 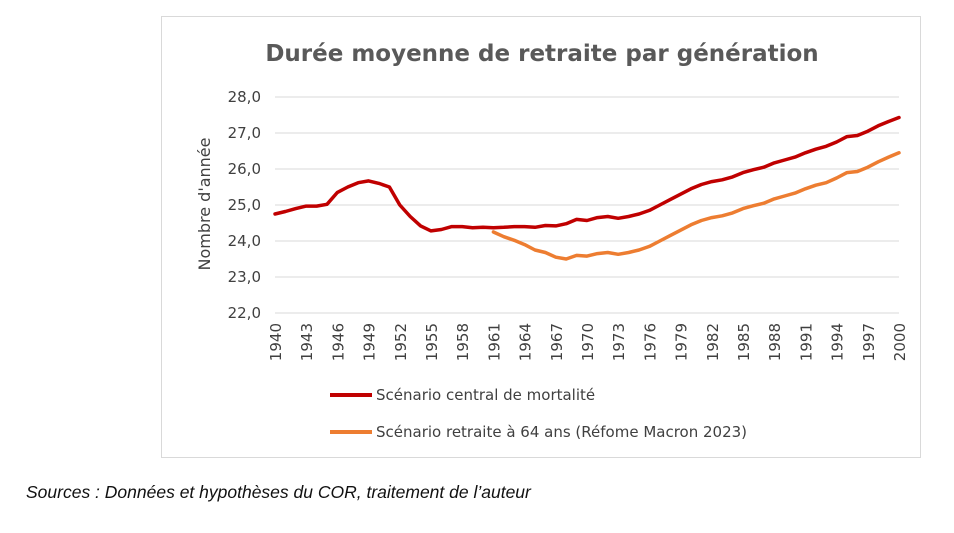 I want to click on x-tick-label: 1988, so click(x=775, y=342).